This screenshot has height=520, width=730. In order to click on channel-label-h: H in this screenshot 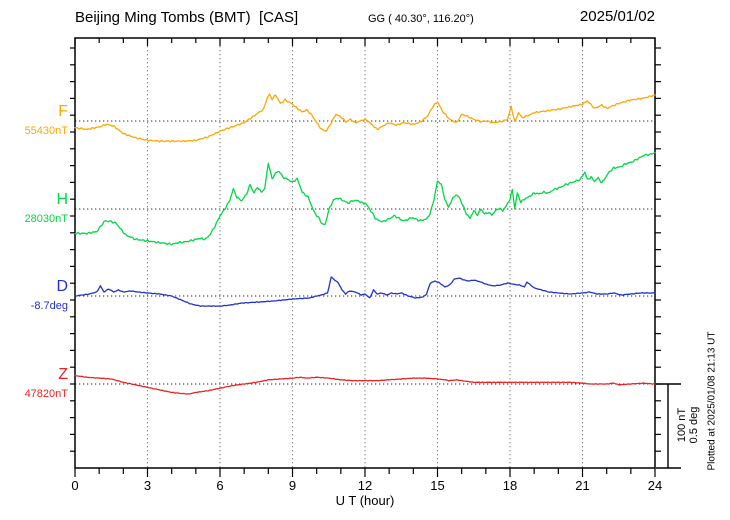, I will do `click(62, 199)`.